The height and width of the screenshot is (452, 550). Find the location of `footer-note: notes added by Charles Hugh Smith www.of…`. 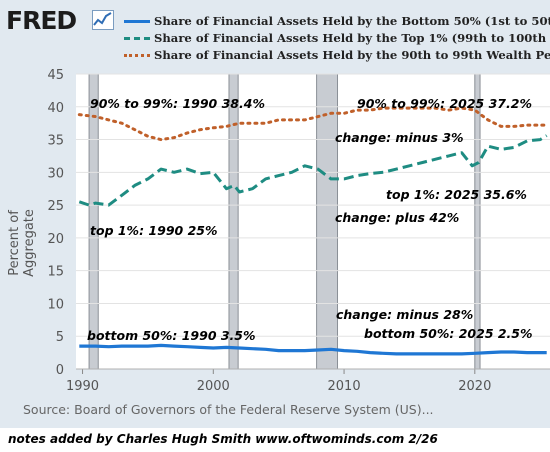

footer-note: notes added by Charles Hugh Smith www.of… is located at coordinates (223, 439).